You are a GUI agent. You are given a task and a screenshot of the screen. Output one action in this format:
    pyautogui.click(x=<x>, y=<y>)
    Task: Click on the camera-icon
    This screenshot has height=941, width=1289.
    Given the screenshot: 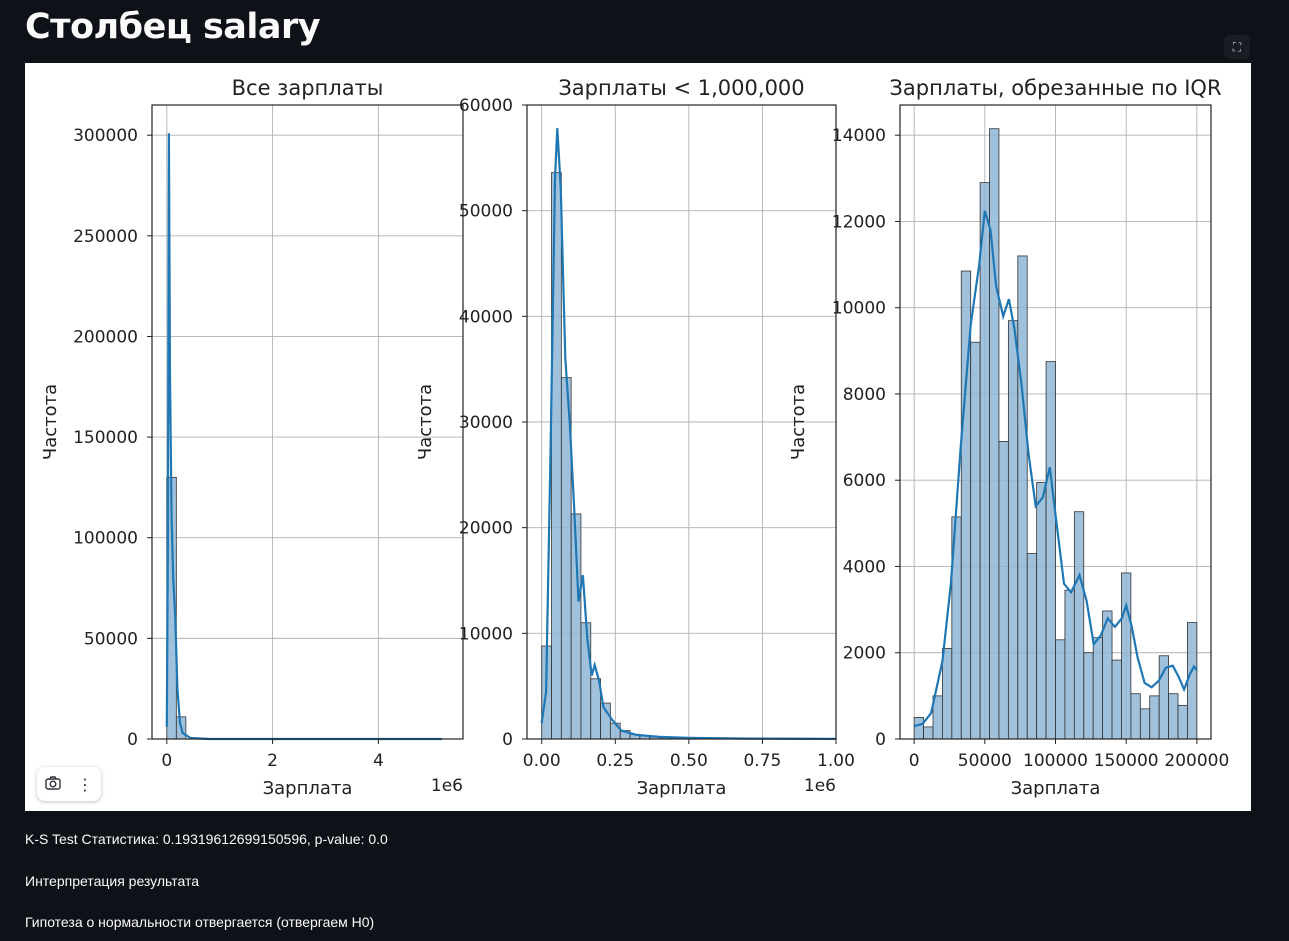 What is the action you would take?
    pyautogui.click(x=53, y=784)
    